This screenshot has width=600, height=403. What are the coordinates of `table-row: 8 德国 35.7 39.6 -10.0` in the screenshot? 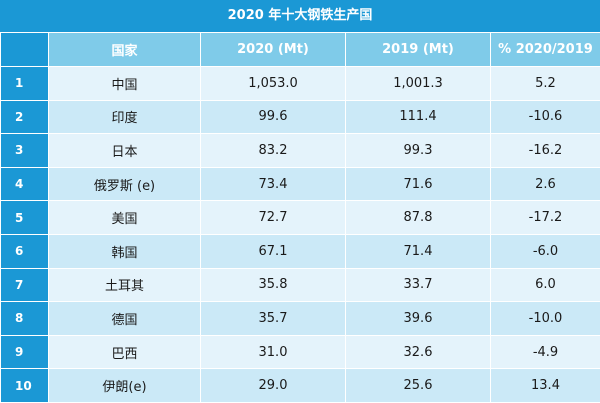 It's located at (300, 318).